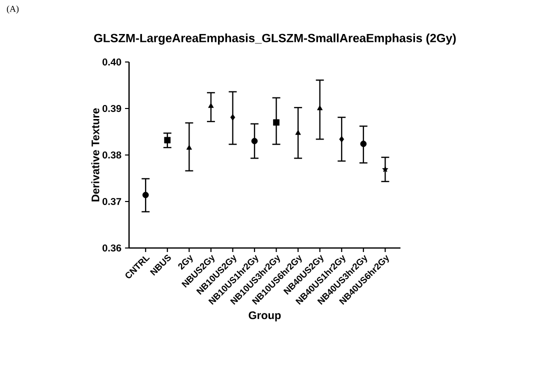 The image size is (550, 368). What do you see at coordinates (264, 316) in the screenshot?
I see `x-axis-title: Group` at bounding box center [264, 316].